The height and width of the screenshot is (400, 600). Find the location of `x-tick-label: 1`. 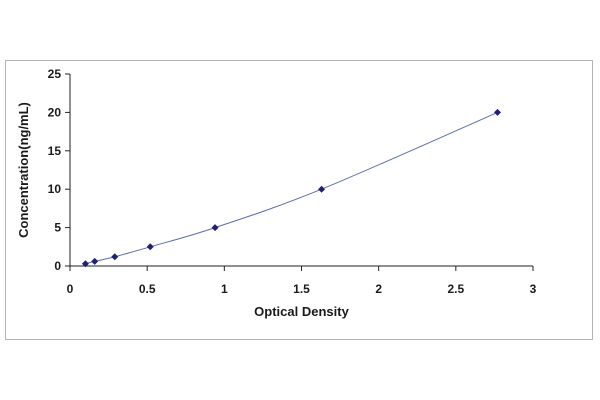

x-tick-label: 1 is located at coordinates (224, 289).